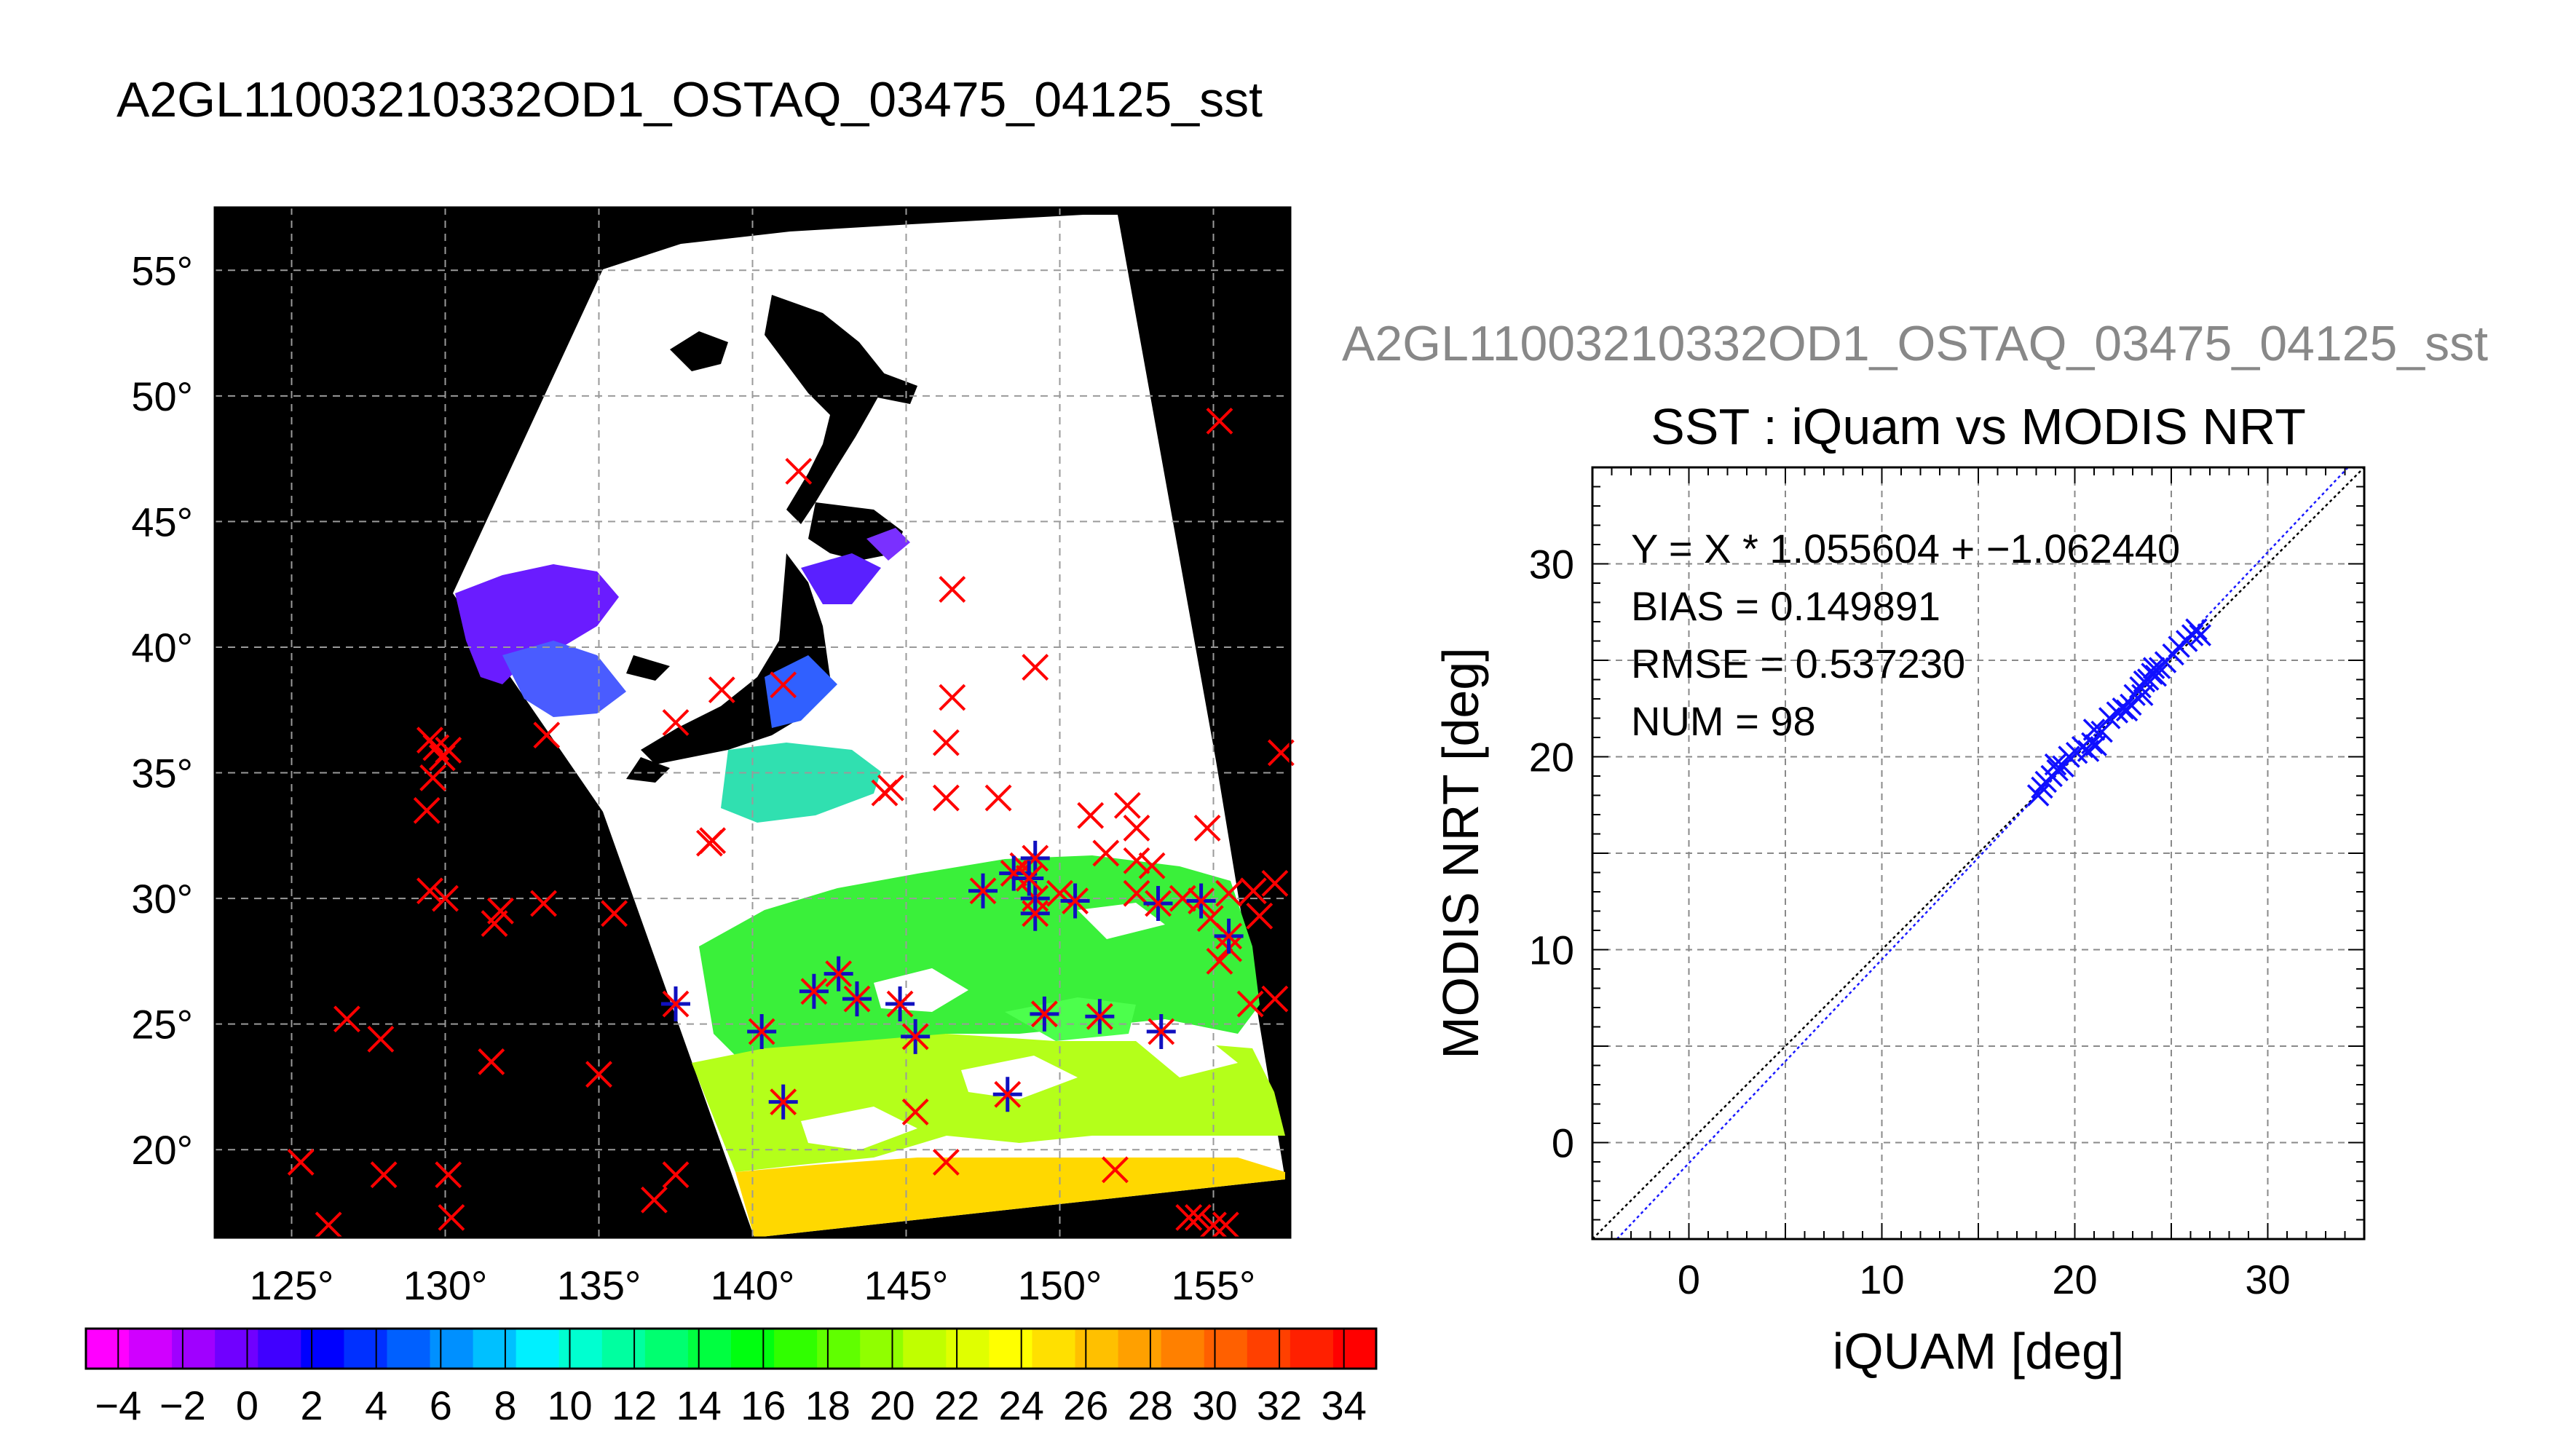 Image resolution: width=2555 pixels, height=1456 pixels. Describe the element at coordinates (634, 1405) in the screenshot. I see `colorbar-tick-label: 12` at that location.